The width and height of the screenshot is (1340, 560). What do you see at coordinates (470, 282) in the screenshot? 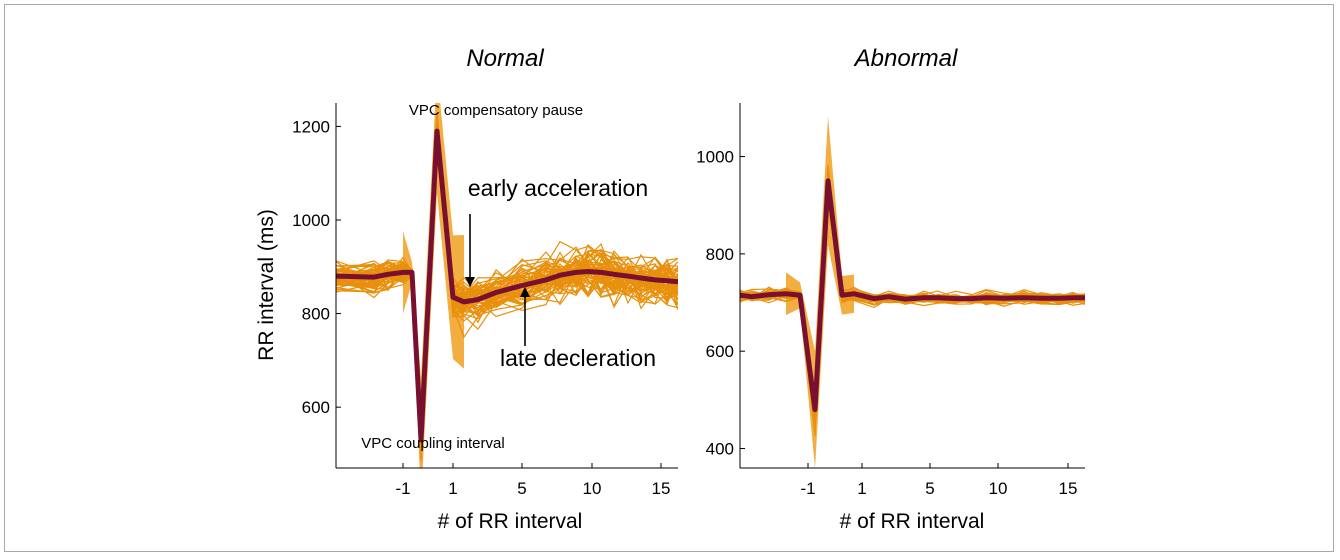
I see `arrowhead-early-acceleration` at bounding box center [470, 282].